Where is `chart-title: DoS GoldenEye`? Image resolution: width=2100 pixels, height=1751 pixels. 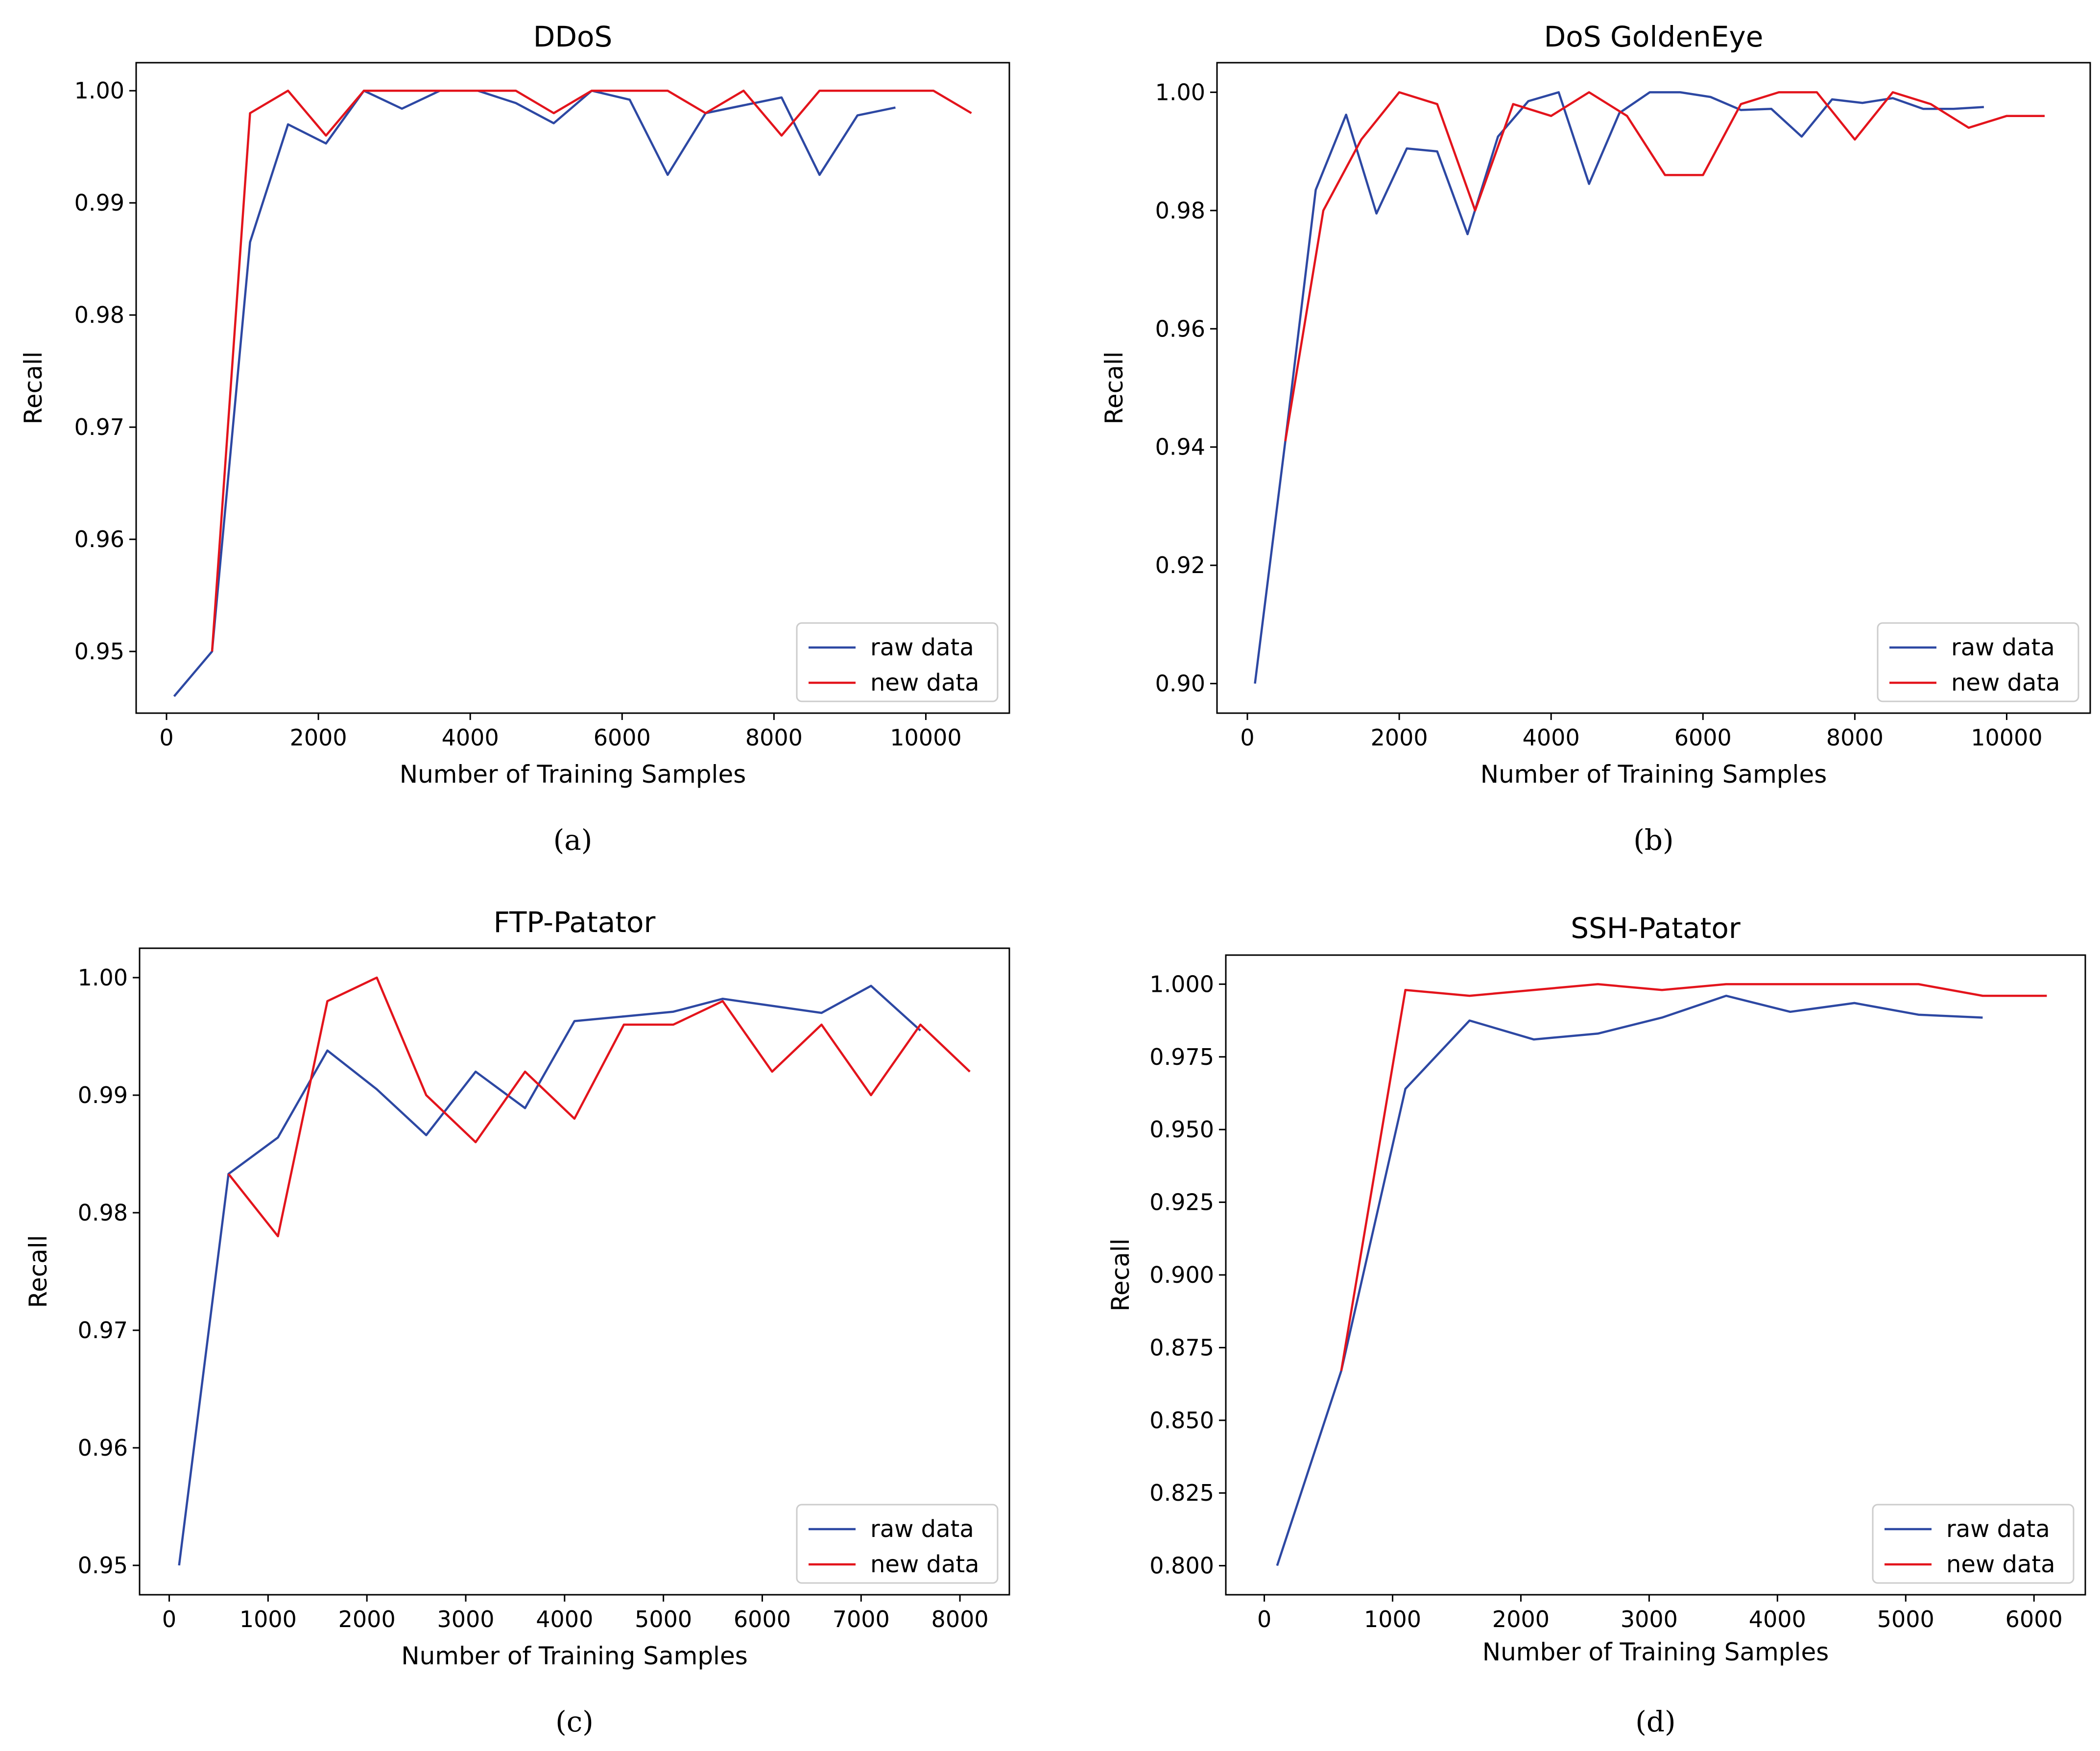 chart-title: DoS GoldenEye is located at coordinates (1654, 36).